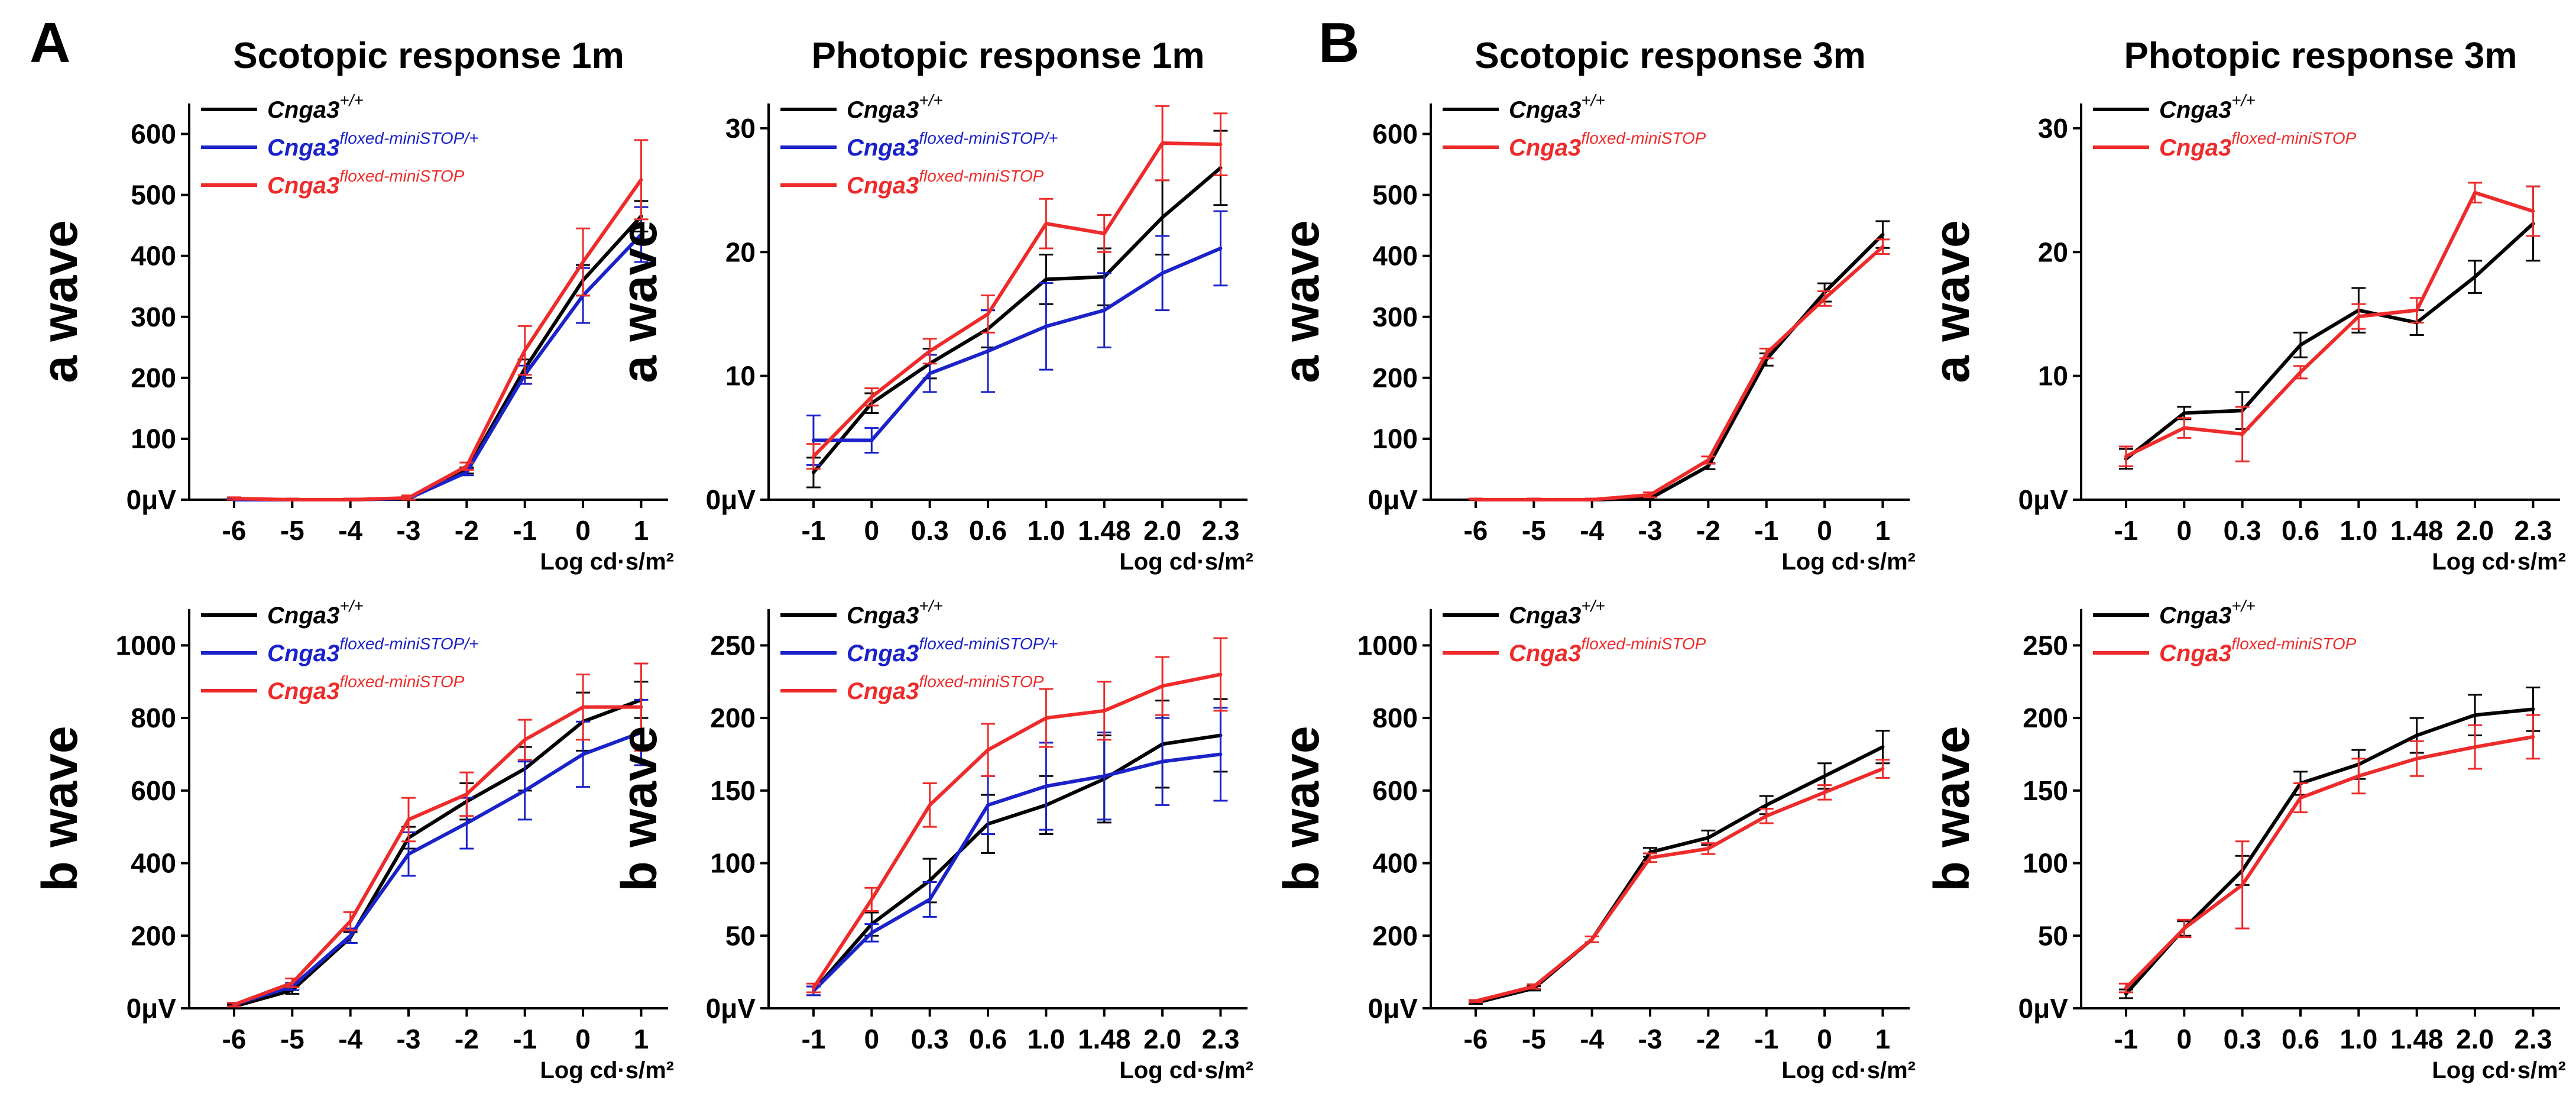 The width and height of the screenshot is (2576, 1097). What do you see at coordinates (1708, 1039) in the screenshot?
I see `x-tick-label: -2` at bounding box center [1708, 1039].